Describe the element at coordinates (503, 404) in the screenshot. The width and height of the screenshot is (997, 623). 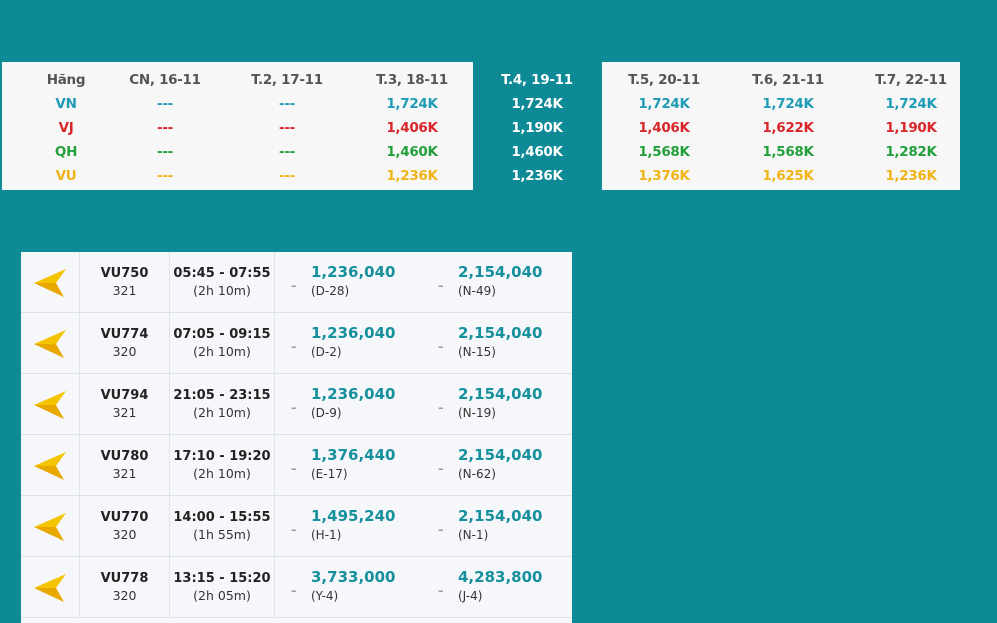
I see `fare-option: – 2,154,040 (N-19)` at that location.